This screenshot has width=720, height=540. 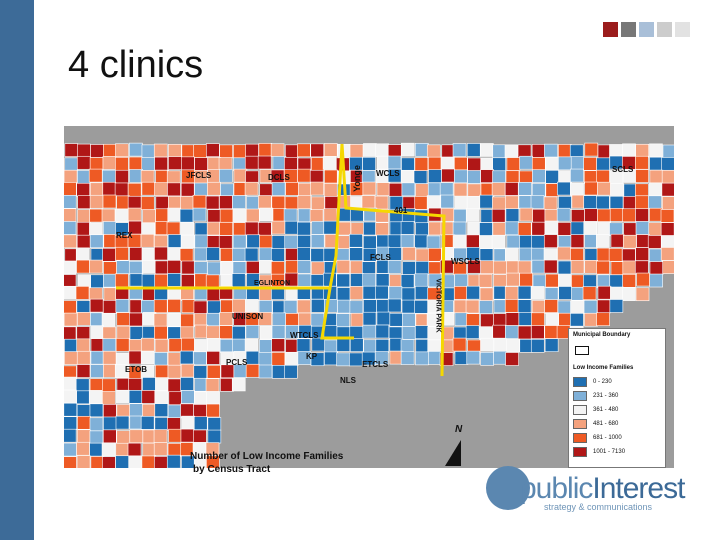 What do you see at coordinates (454, 448) in the screenshot?
I see `north-arrow: N` at bounding box center [454, 448].